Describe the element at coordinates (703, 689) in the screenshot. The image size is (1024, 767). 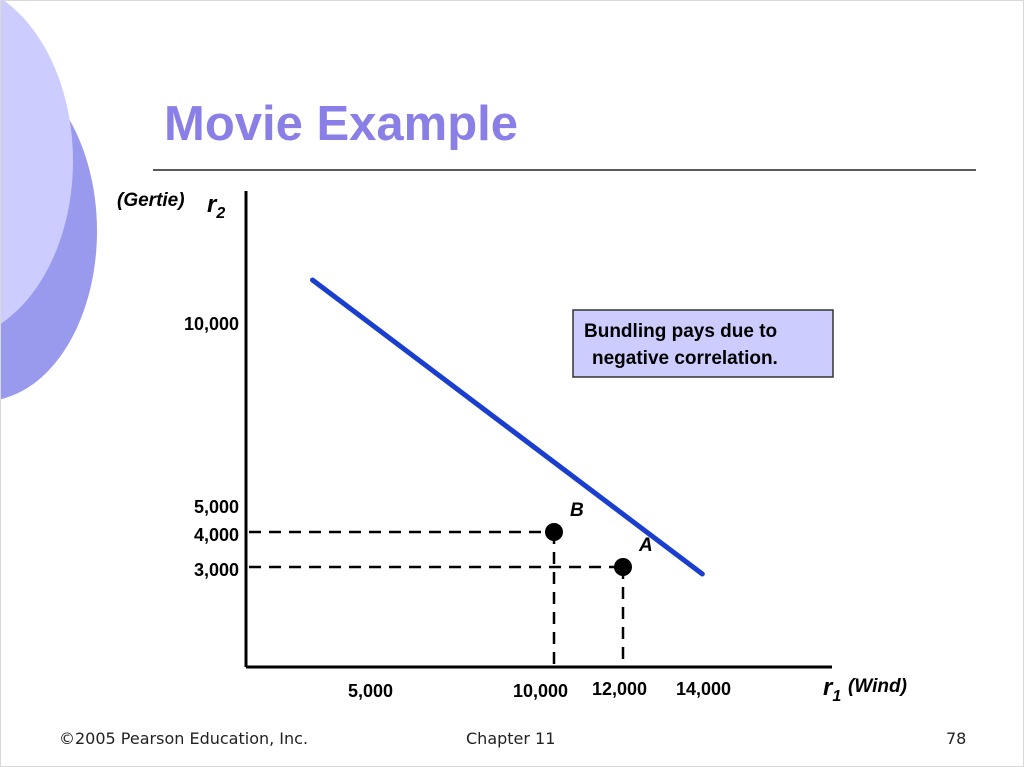
I see `x-tick-label: 14,000` at that location.